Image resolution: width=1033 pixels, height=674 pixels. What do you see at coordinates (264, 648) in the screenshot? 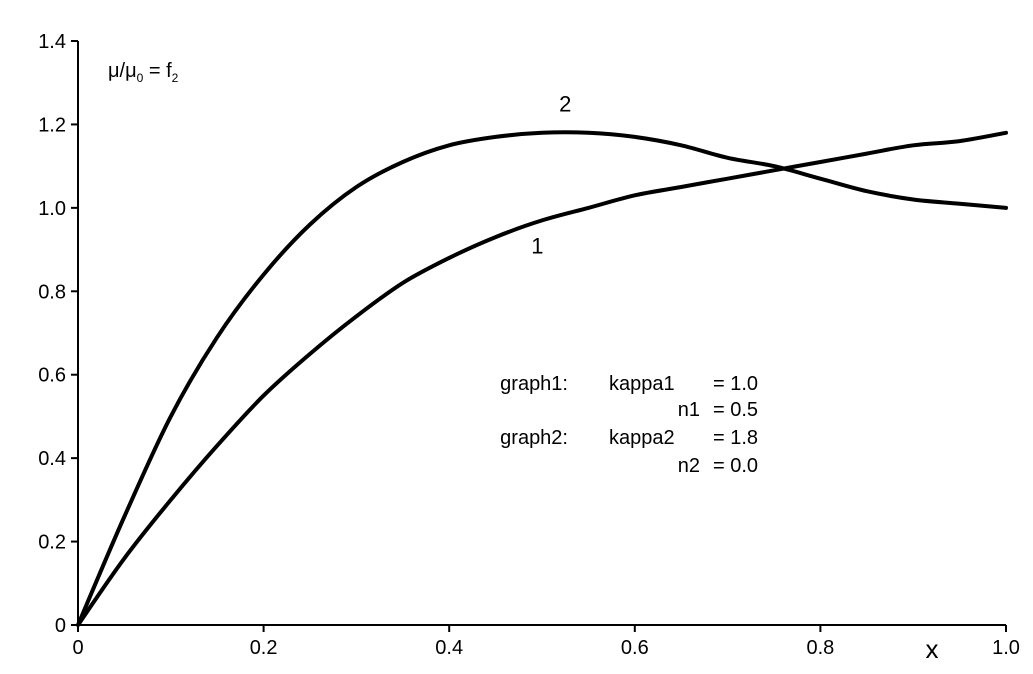
I see `x-tick-label: 0.2` at bounding box center [264, 648].